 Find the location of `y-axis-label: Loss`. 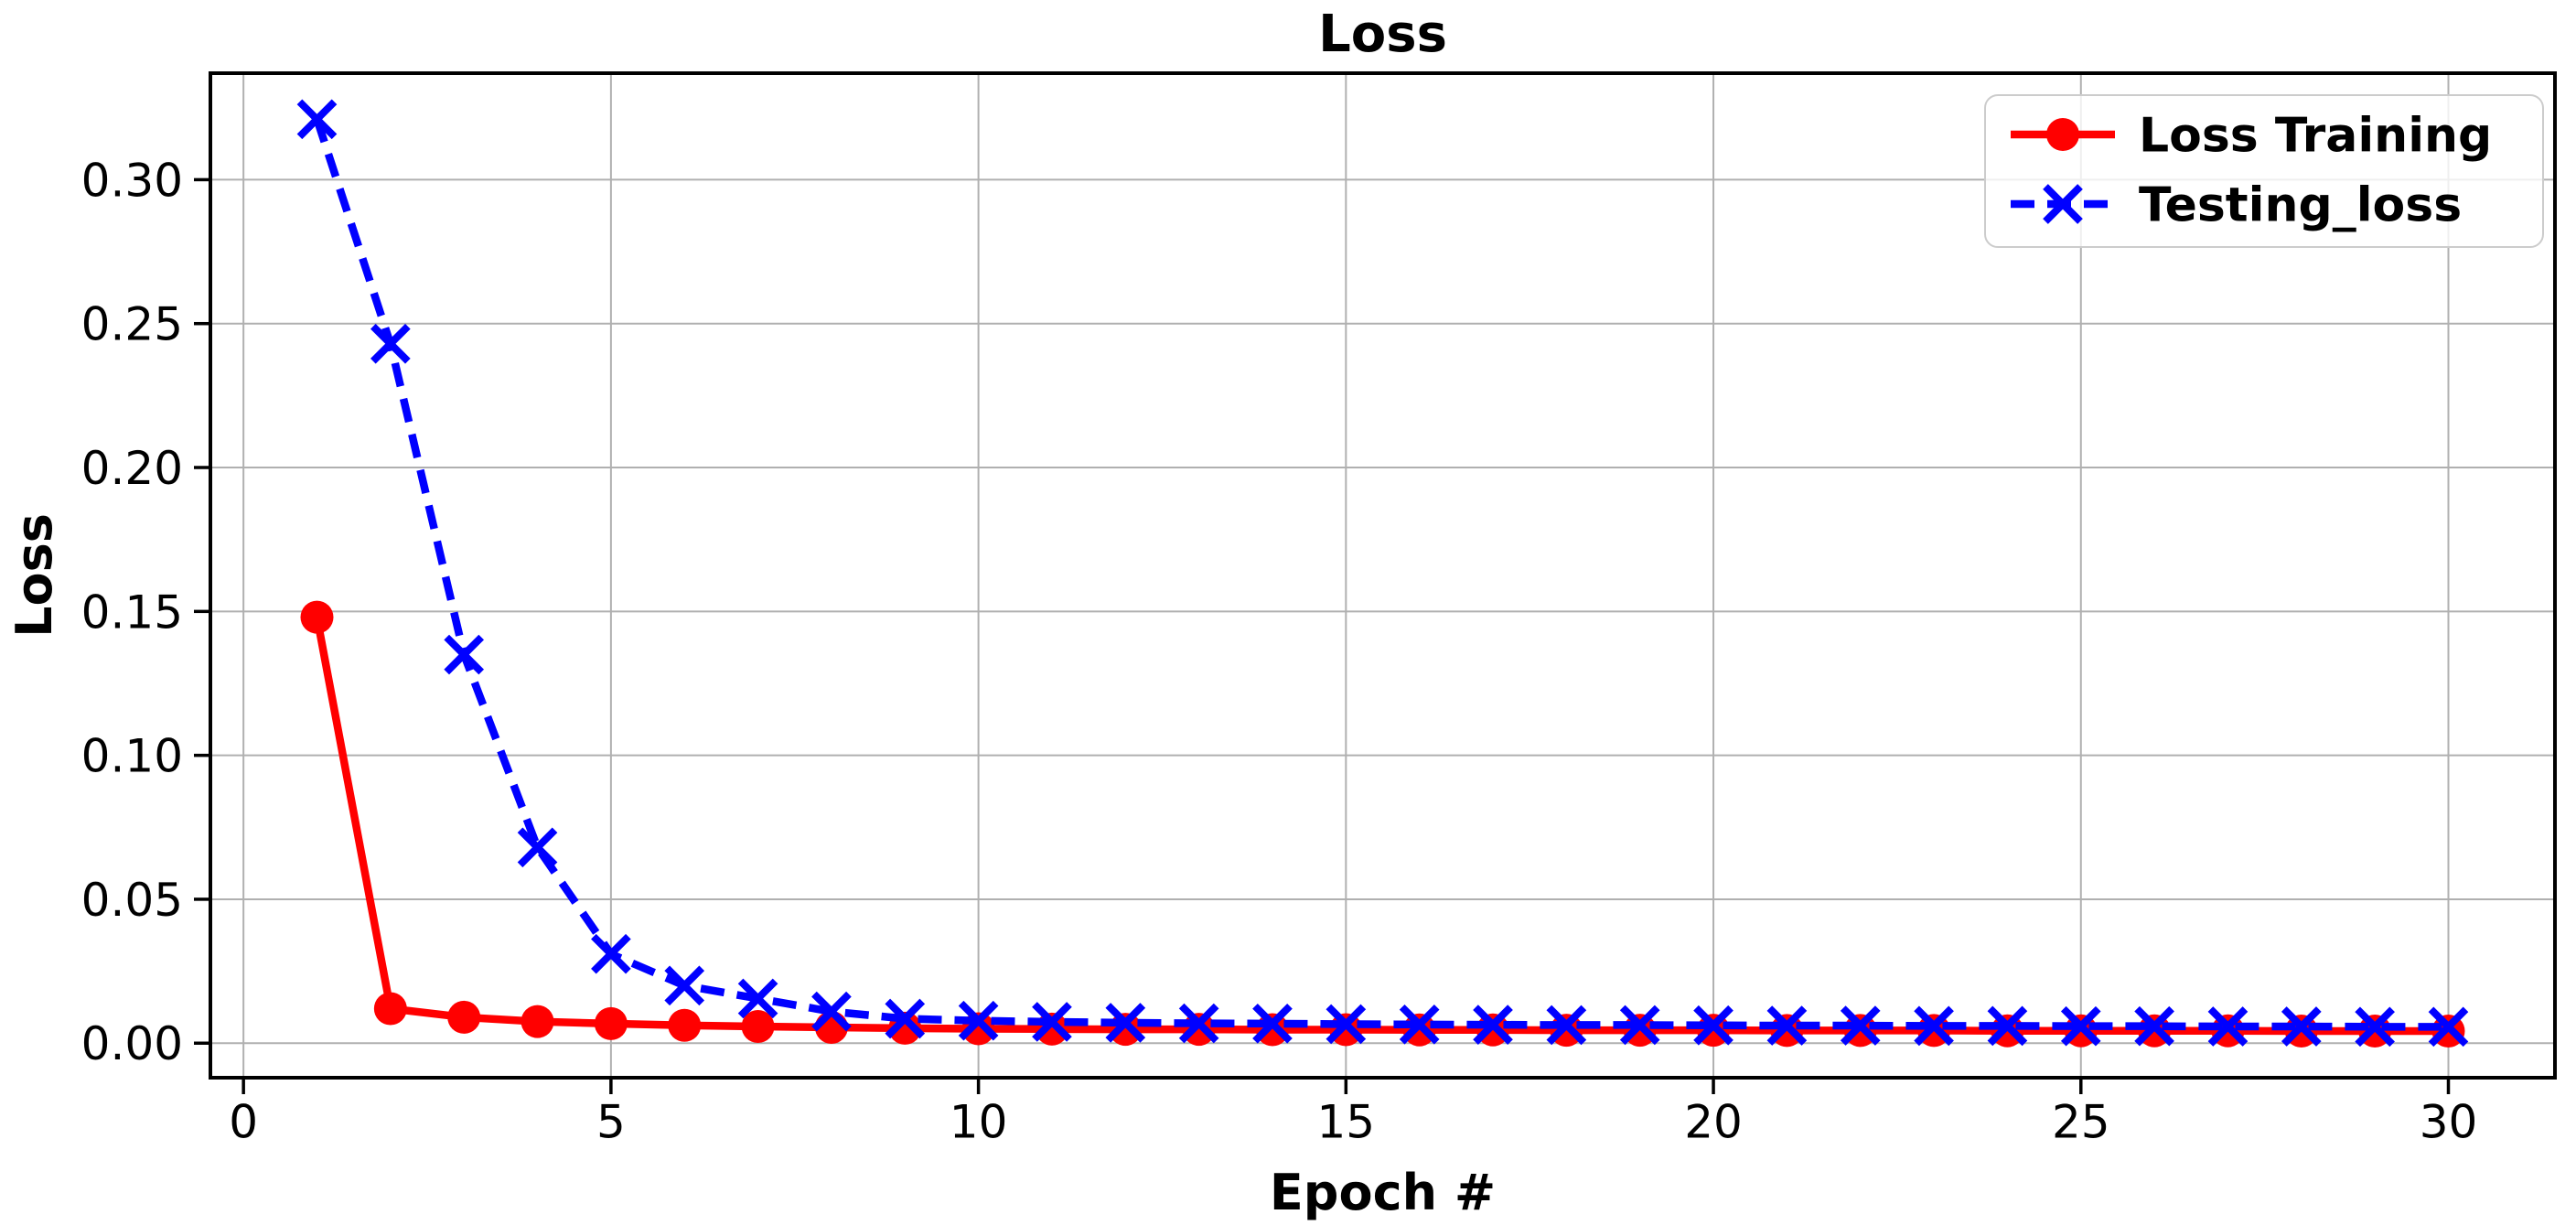

y-axis-label: Loss is located at coordinates (34, 575).